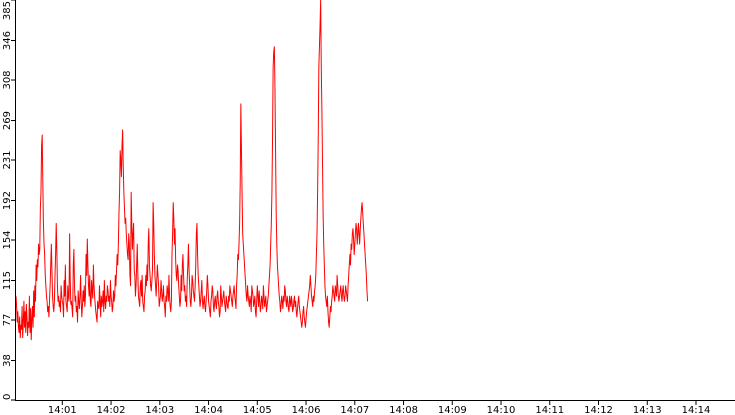 This screenshot has height=415, width=735. Describe the element at coordinates (354, 410) in the screenshot. I see `x-tick-label: 14:07` at that location.